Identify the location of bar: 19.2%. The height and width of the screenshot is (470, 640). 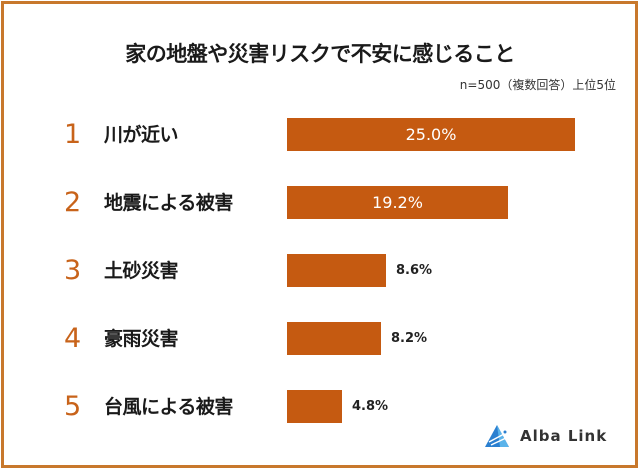
(397, 202).